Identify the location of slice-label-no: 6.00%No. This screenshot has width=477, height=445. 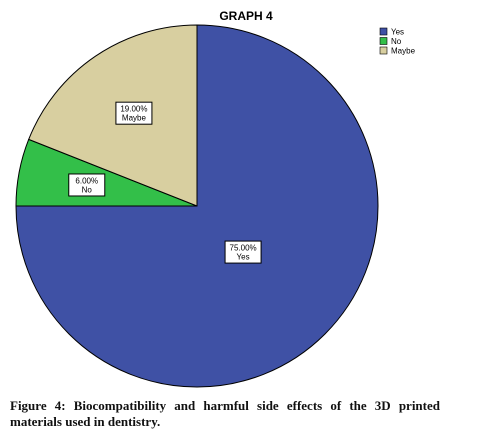
(87, 185).